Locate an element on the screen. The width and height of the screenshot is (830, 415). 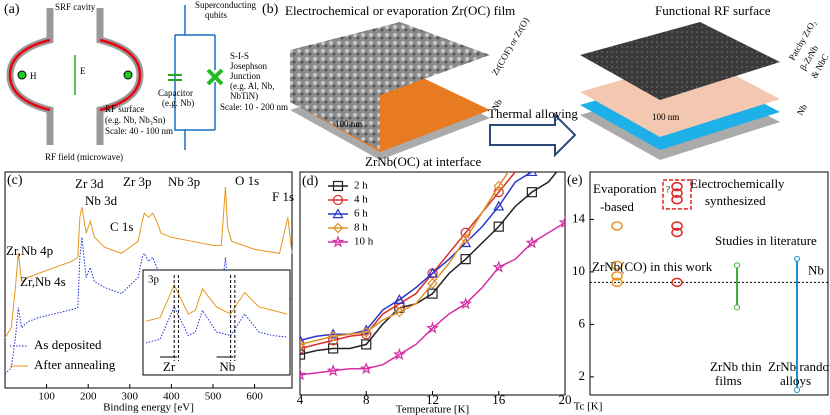
x-tick-label: 12 is located at coordinates (432, 399).